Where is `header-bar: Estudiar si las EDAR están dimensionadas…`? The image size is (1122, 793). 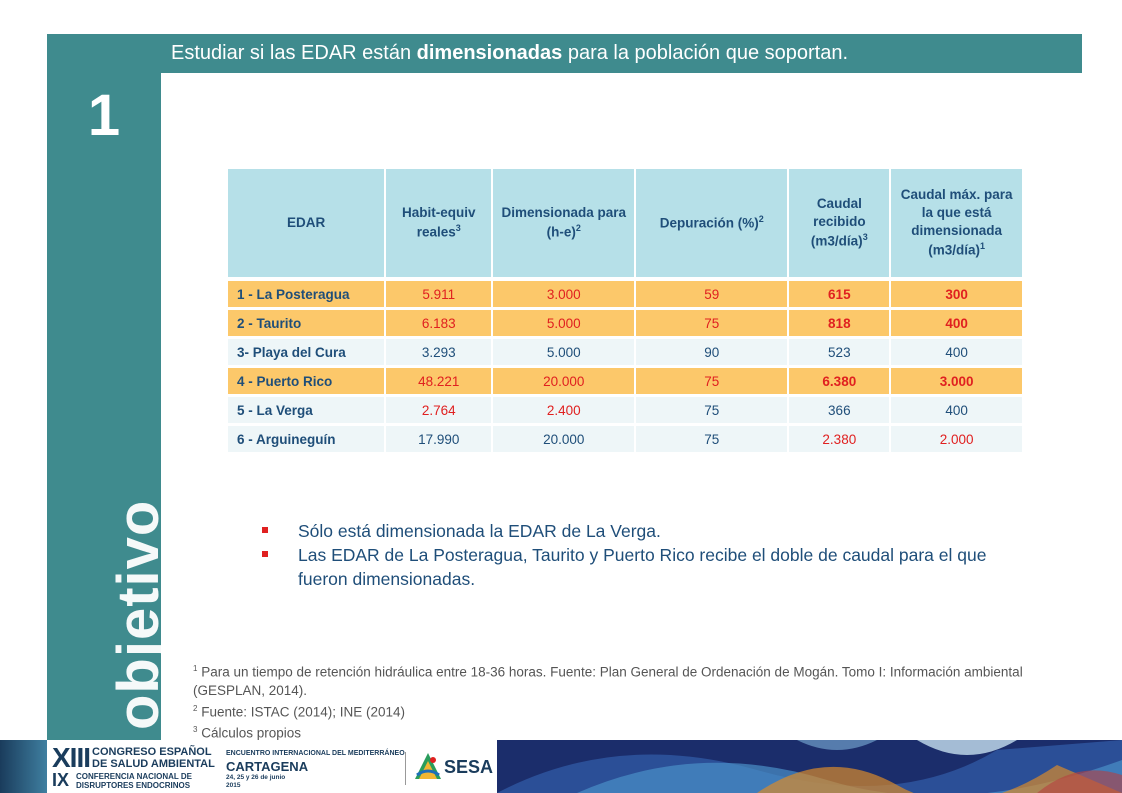 header-bar: Estudiar si las EDAR están dimensionadas… is located at coordinates (621, 53).